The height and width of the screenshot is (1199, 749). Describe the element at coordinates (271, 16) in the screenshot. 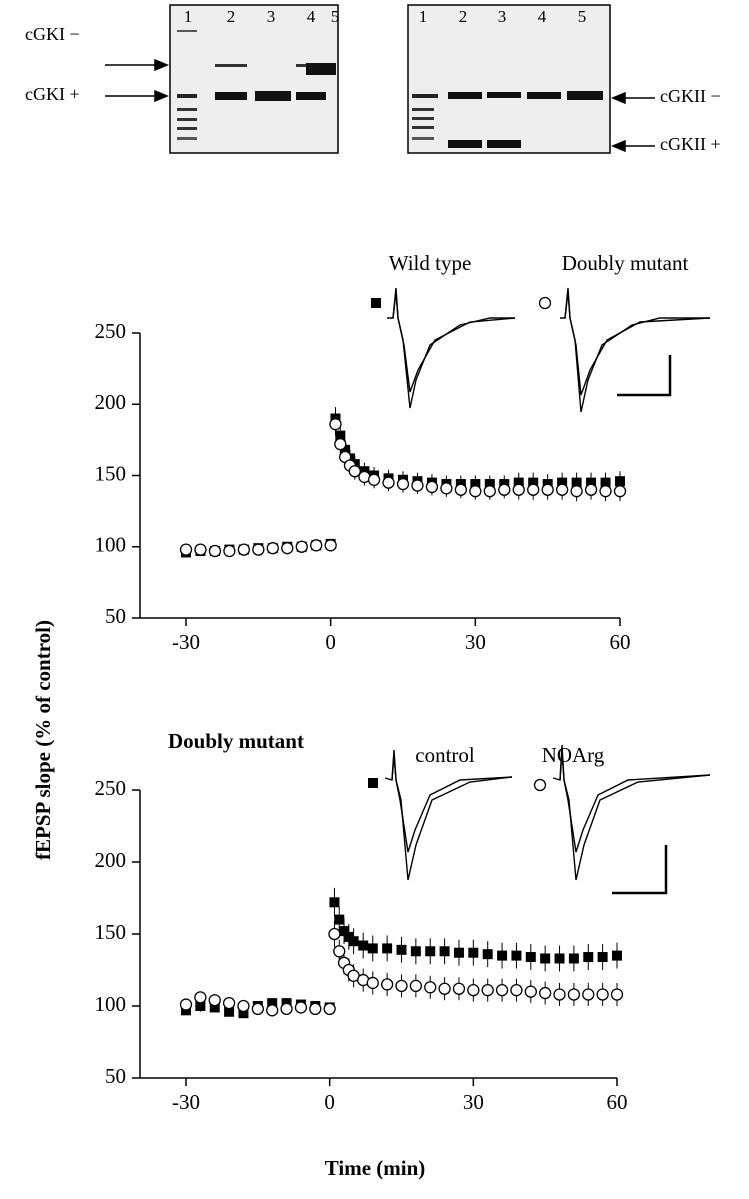

I see `lane-label: 3` at that location.